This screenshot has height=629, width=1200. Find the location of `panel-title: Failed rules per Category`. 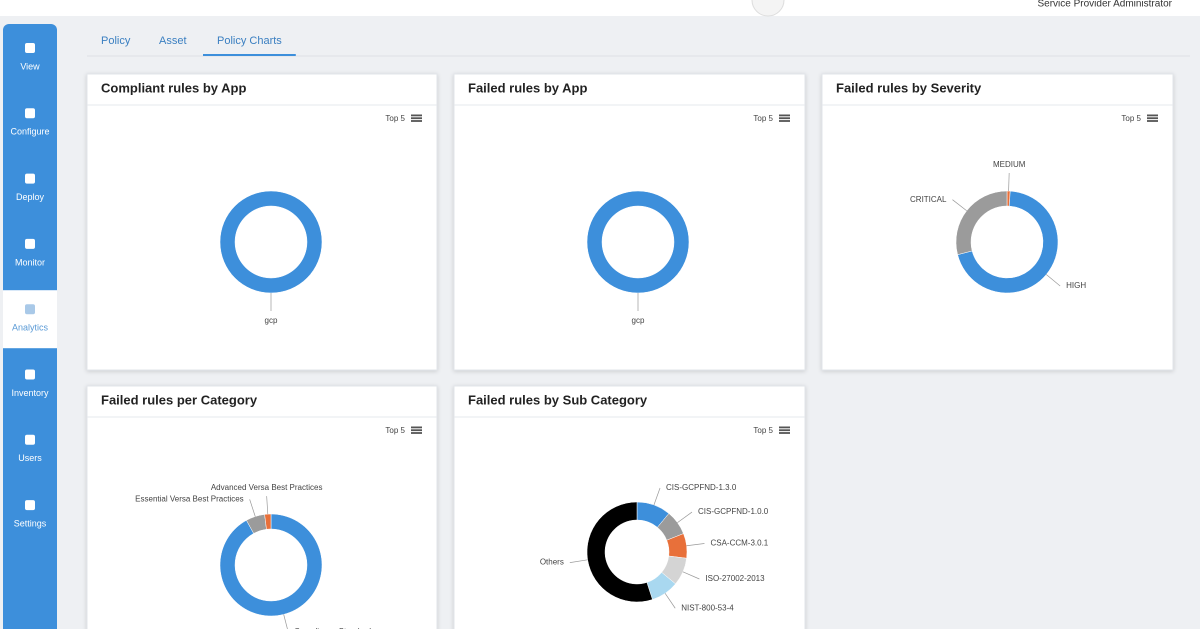

panel-title: Failed rules per Category is located at coordinates (179, 399).